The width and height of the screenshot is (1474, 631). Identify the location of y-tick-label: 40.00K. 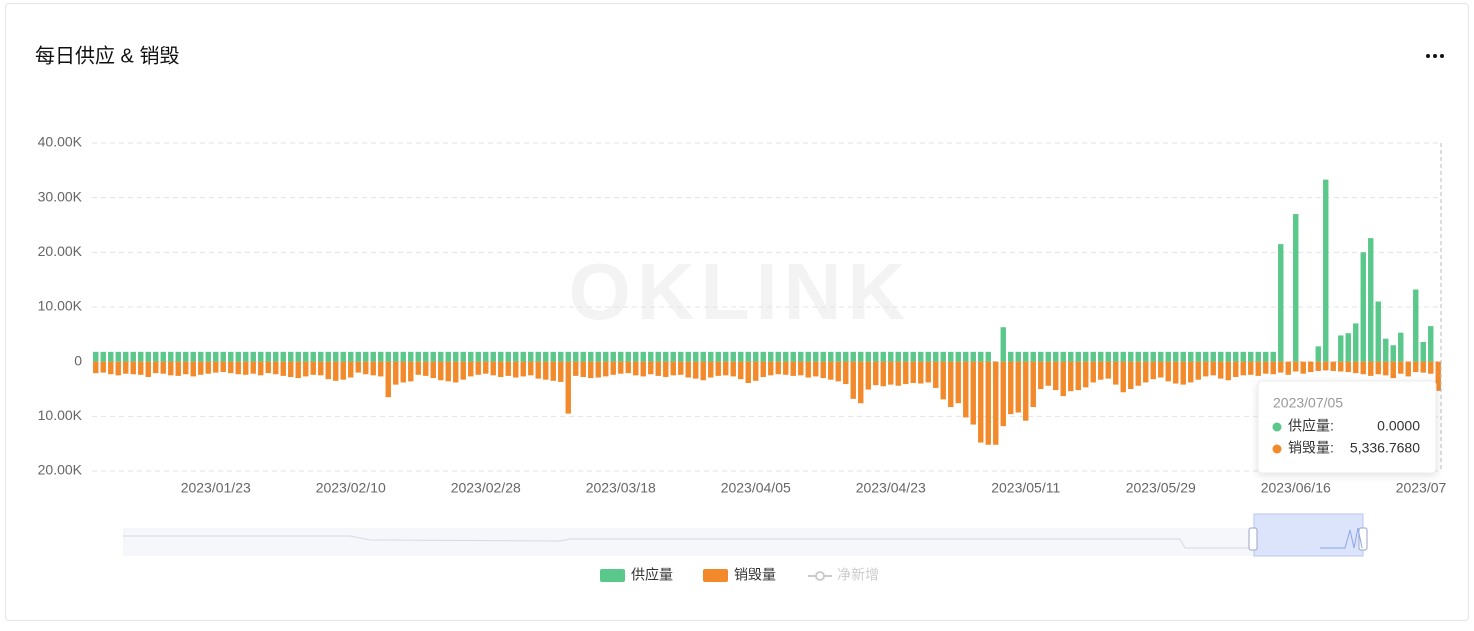
(60, 142).